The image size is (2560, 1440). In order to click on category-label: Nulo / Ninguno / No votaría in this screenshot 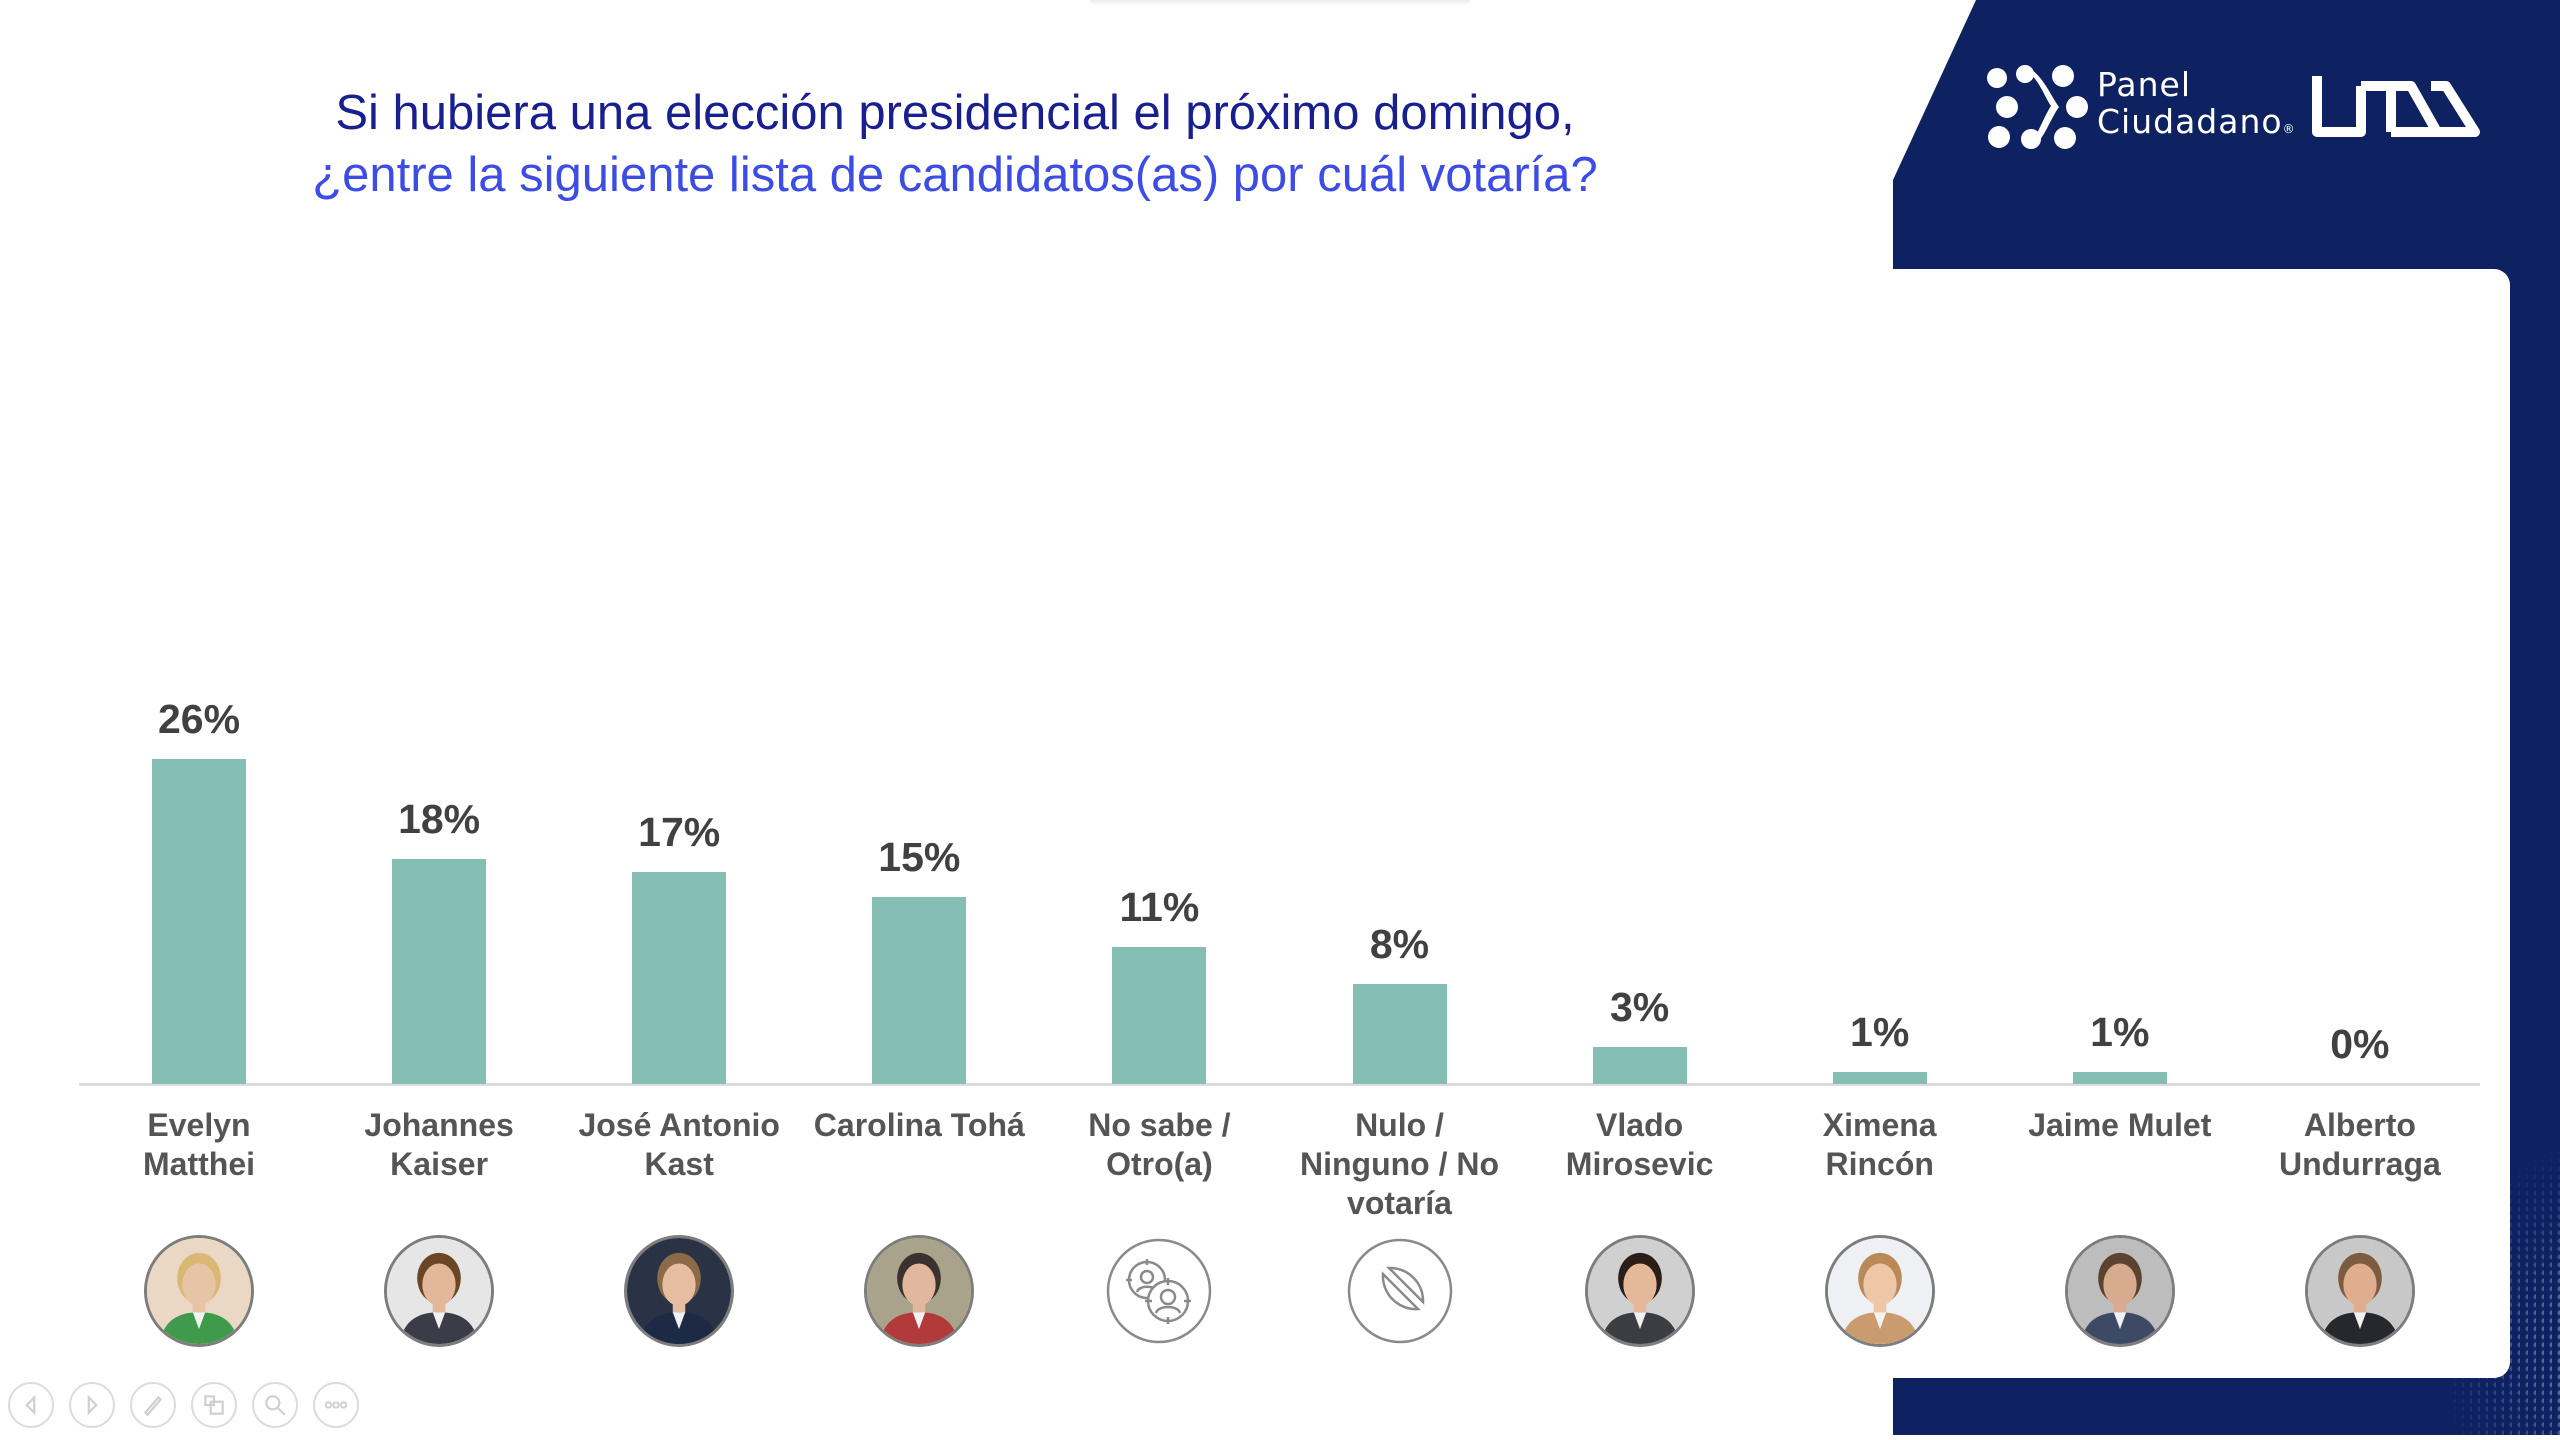, I will do `click(1400, 1164)`.